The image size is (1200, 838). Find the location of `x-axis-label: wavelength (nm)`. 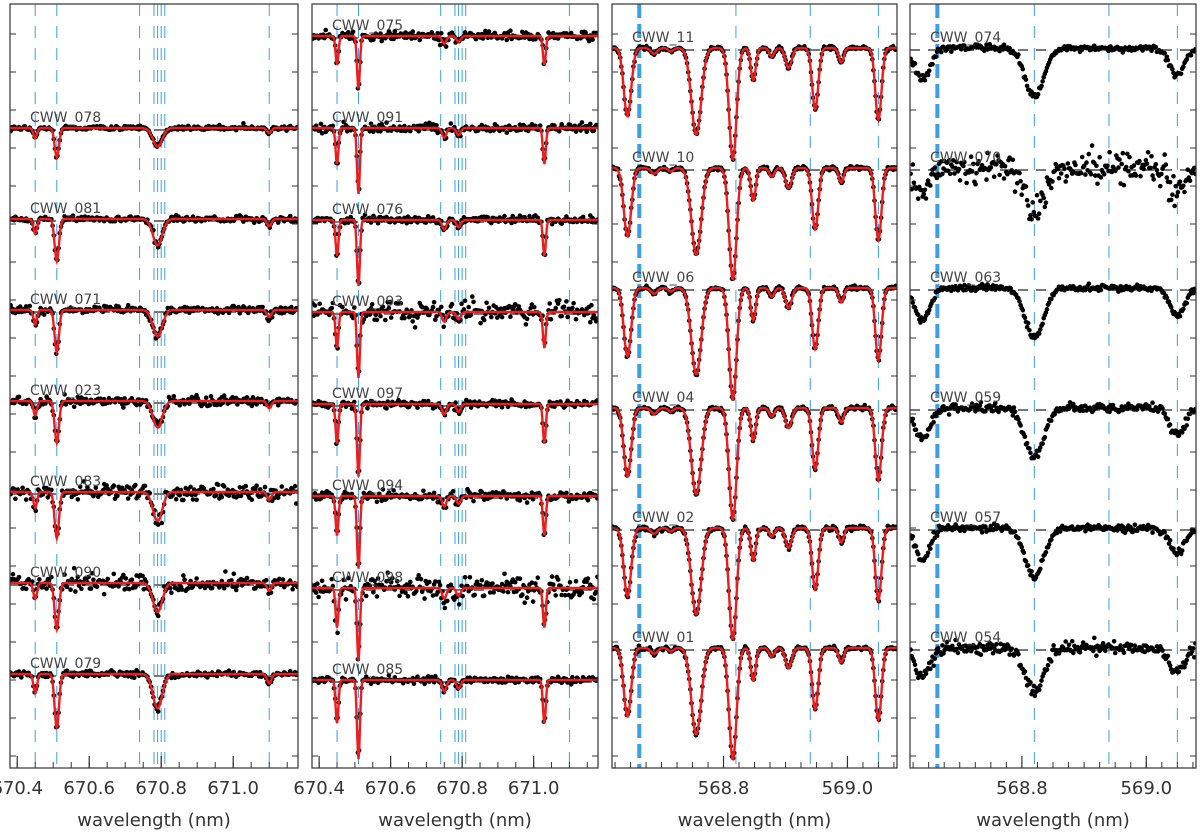

x-axis-label: wavelength (nm) is located at coordinates (154, 820).